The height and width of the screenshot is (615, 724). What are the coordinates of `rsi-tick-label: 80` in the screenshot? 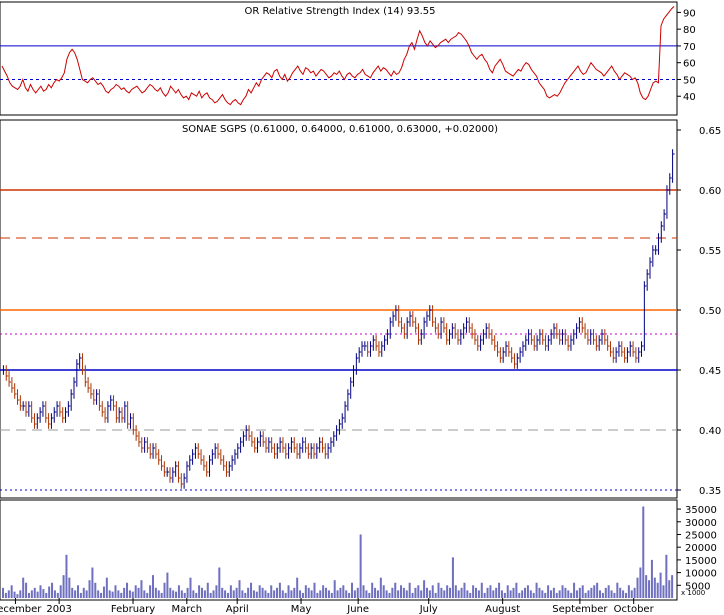 It's located at (689, 30).